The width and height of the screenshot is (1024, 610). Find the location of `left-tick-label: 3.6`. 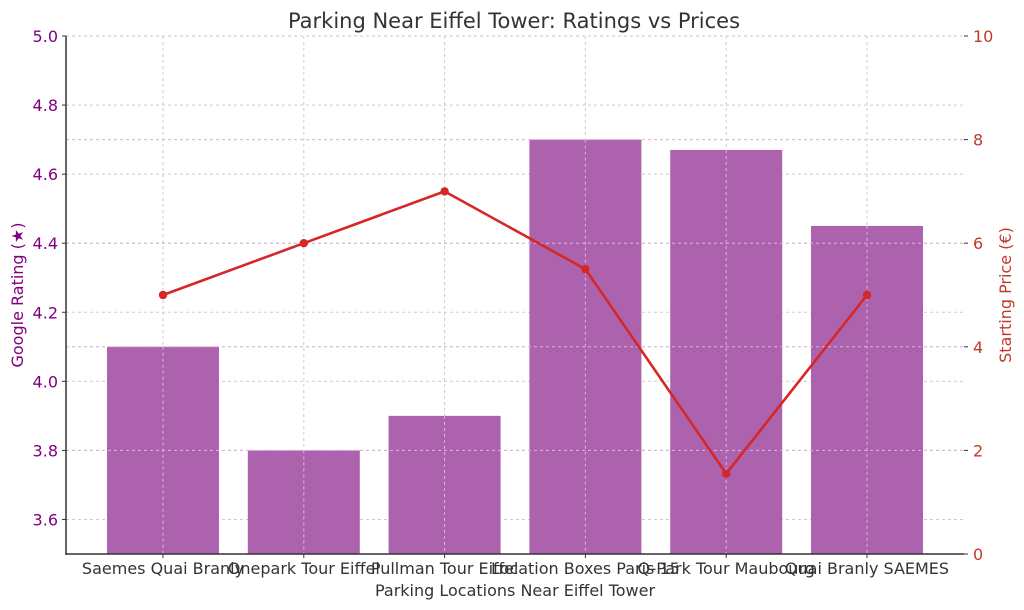

left-tick-label: 3.6 is located at coordinates (45, 519).